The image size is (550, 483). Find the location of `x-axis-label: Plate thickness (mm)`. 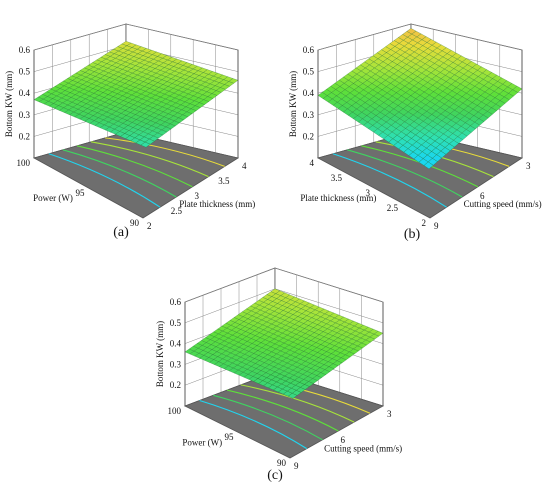

x-axis-label: Plate thickness (mm) is located at coordinates (217, 204).